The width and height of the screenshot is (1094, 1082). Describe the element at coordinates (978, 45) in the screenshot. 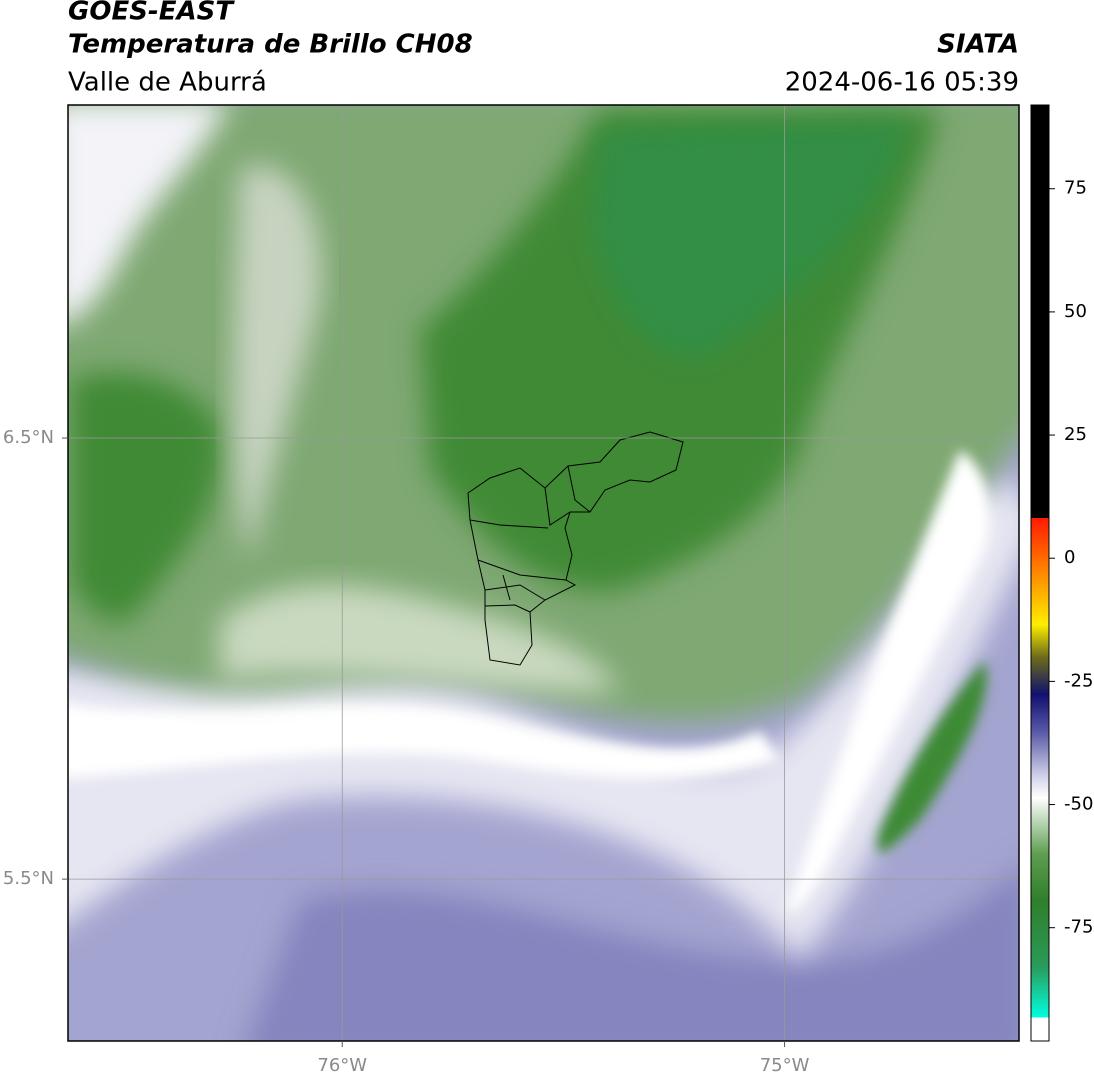

I see `source: SIATA` at that location.